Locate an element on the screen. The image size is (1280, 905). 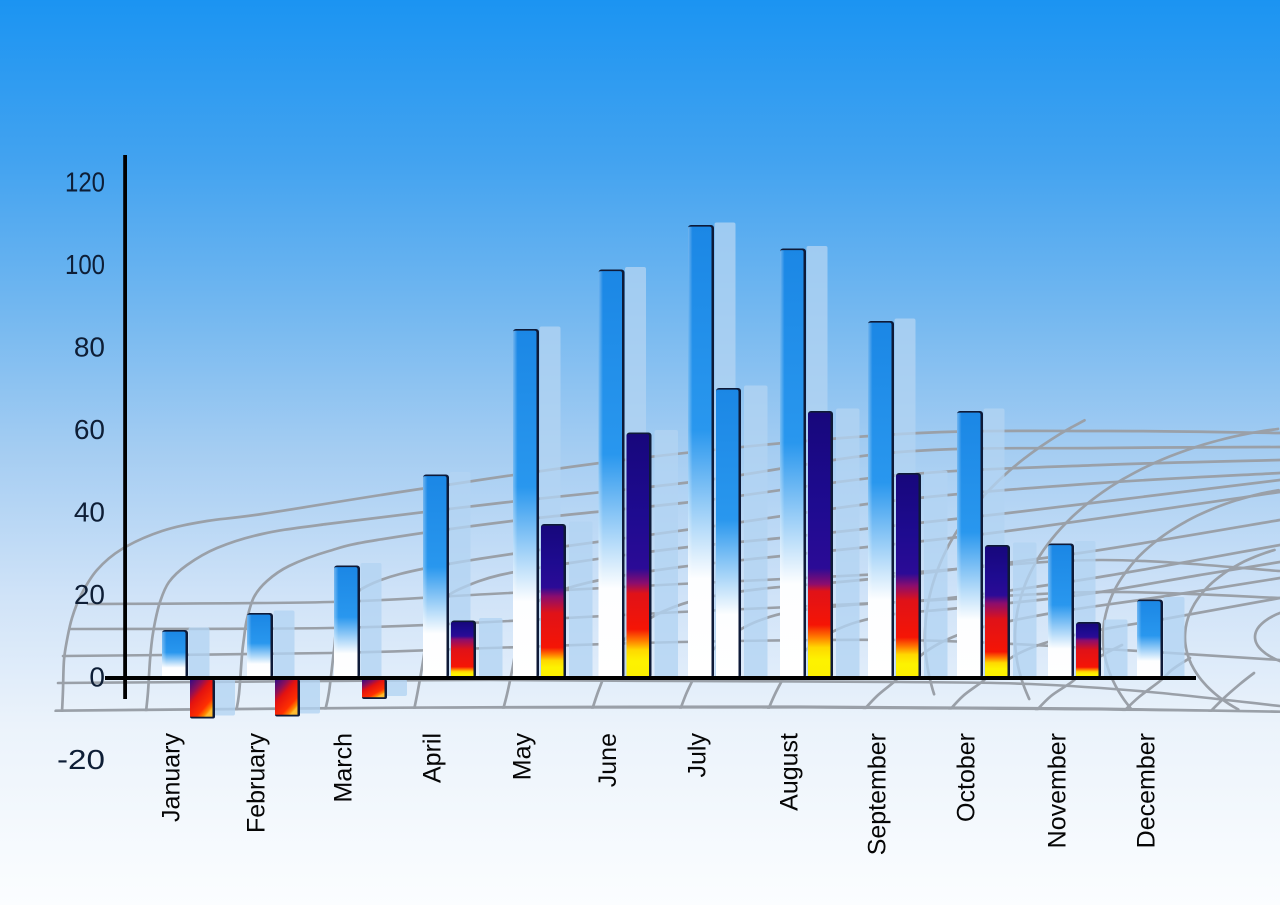
svg-text: 0 is located at coordinates (97, 677).